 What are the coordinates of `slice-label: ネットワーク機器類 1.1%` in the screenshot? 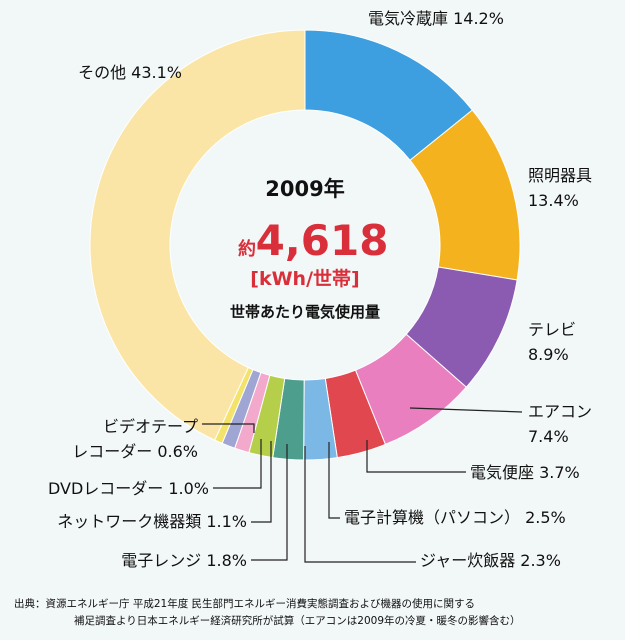 It's located at (152, 521).